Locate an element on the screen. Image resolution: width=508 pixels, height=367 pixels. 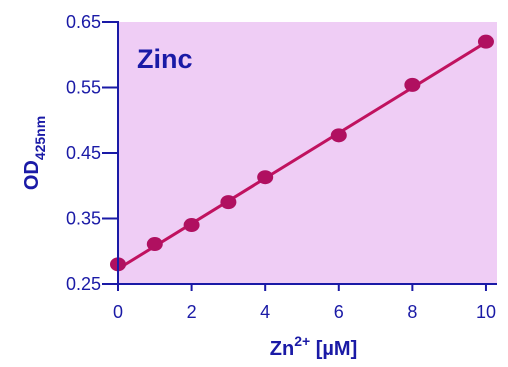
x-axis-title-superscript: 2+ is located at coordinates (302, 341).